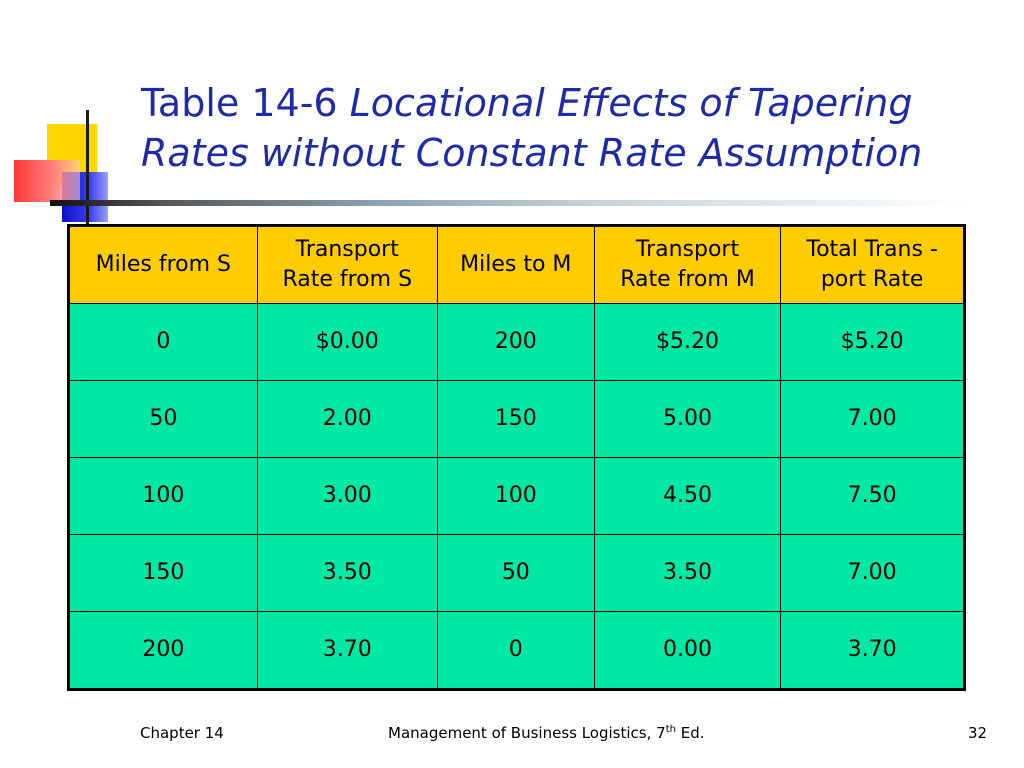 This screenshot has height=768, width=1024. Describe the element at coordinates (347, 264) in the screenshot. I see `header-transport-rate-from-s: Transport Rate from S` at that location.